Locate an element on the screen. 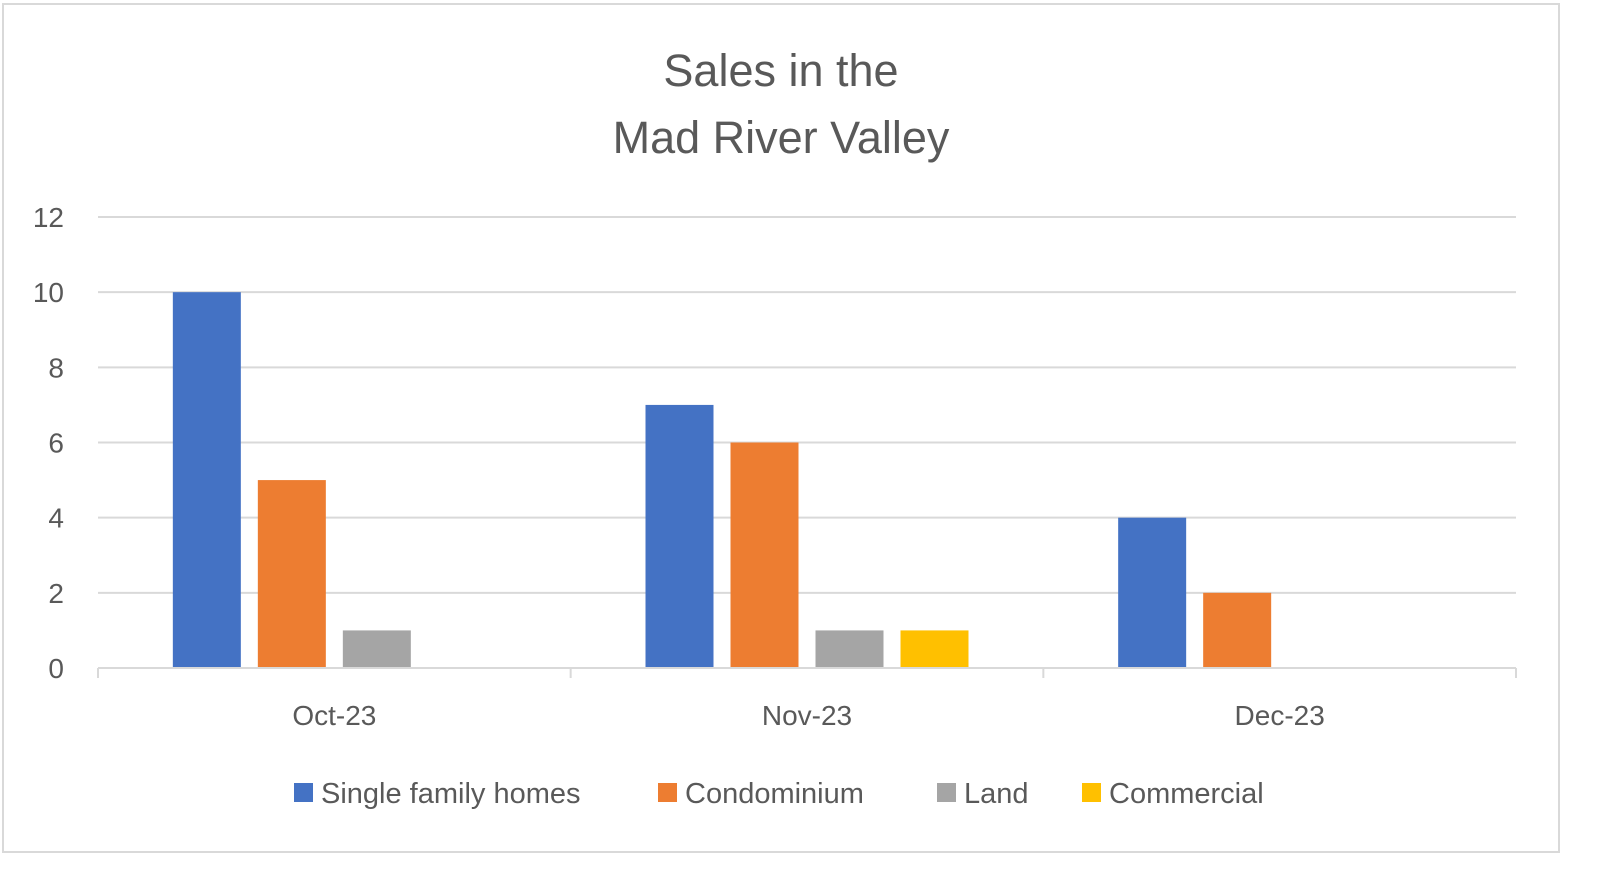 The width and height of the screenshot is (1600, 872). legend-label: Condominium is located at coordinates (774, 794).